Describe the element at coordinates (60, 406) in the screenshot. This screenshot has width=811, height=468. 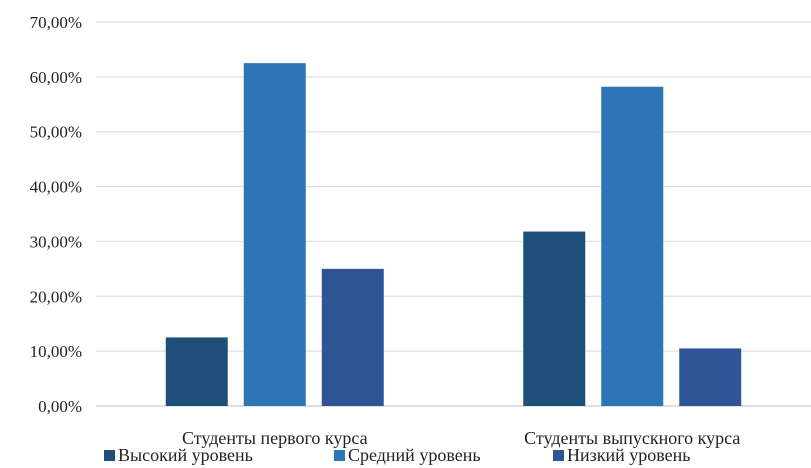
I see `y-tick-label: 0,00%` at that location.